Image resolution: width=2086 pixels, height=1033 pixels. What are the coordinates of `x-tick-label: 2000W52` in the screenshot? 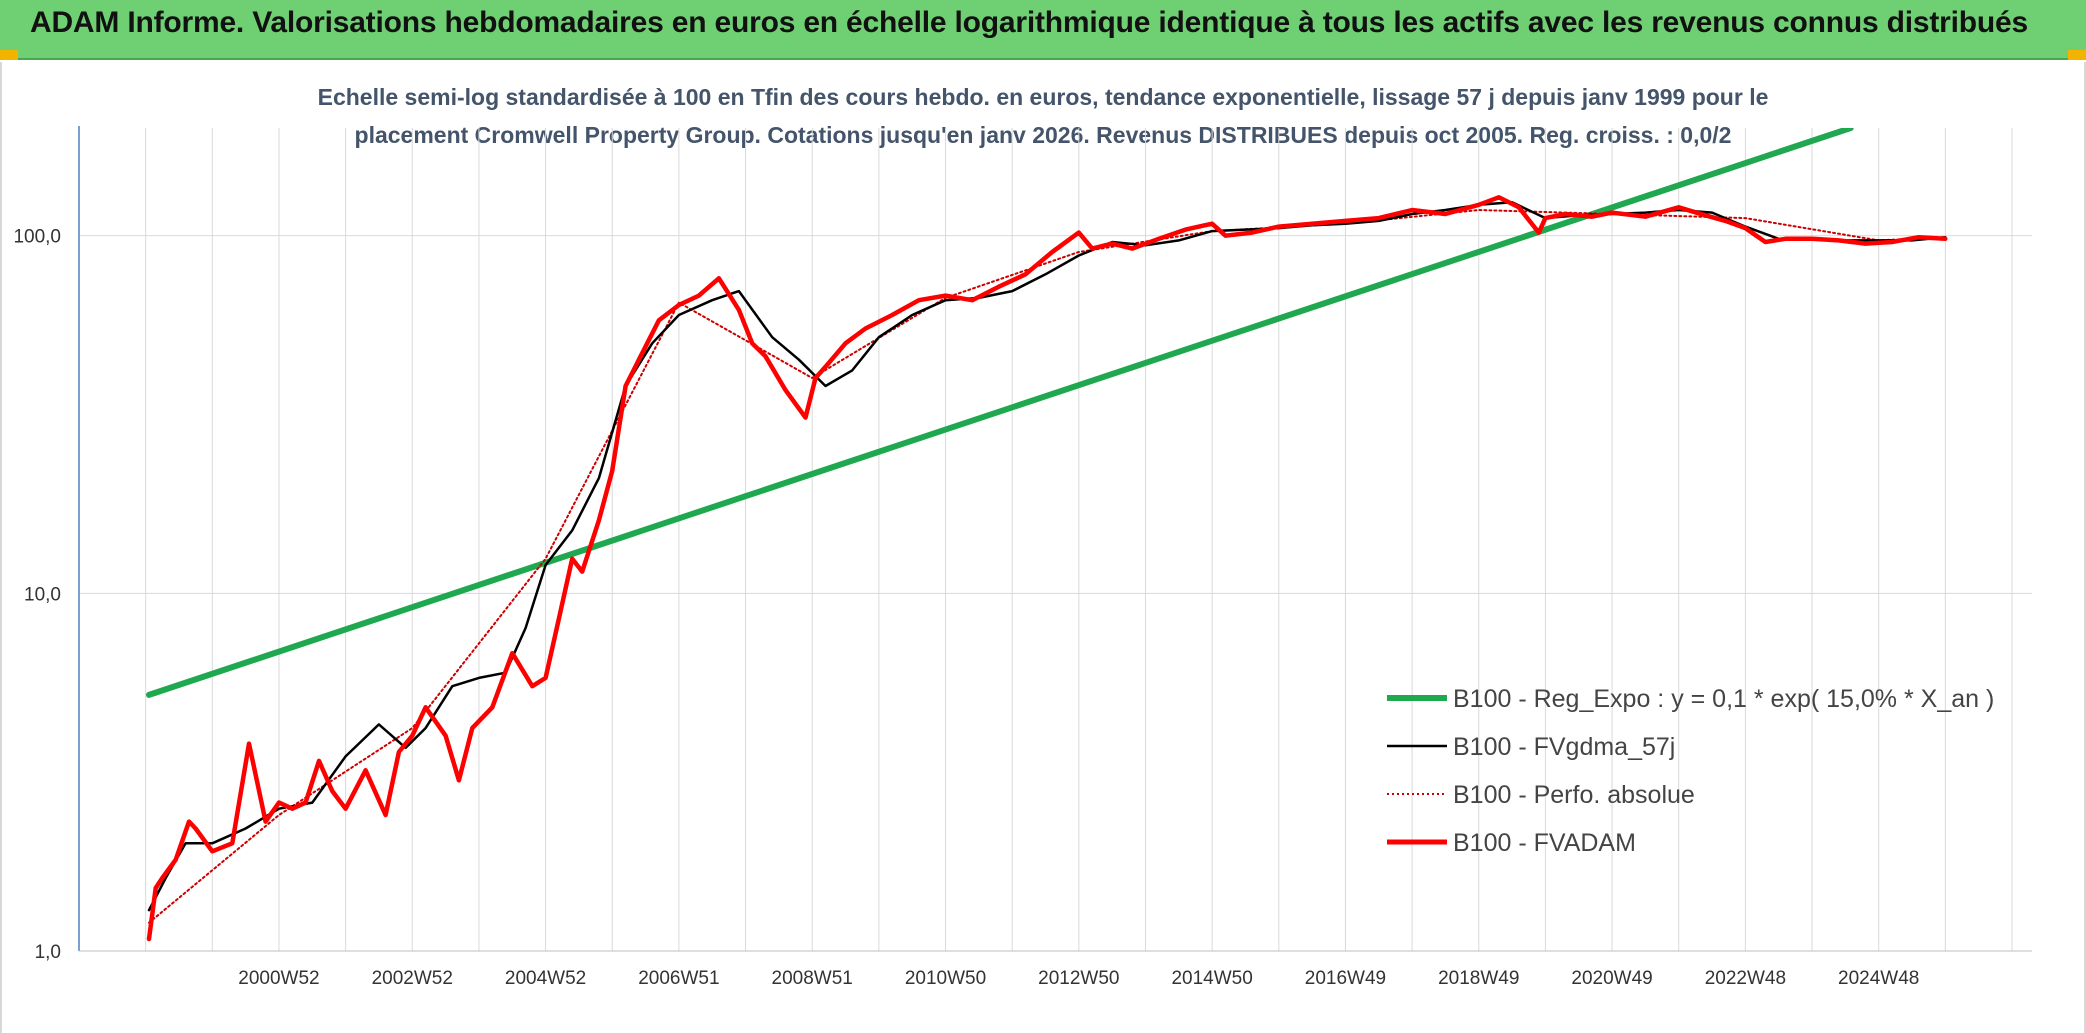 It's located at (278, 978).